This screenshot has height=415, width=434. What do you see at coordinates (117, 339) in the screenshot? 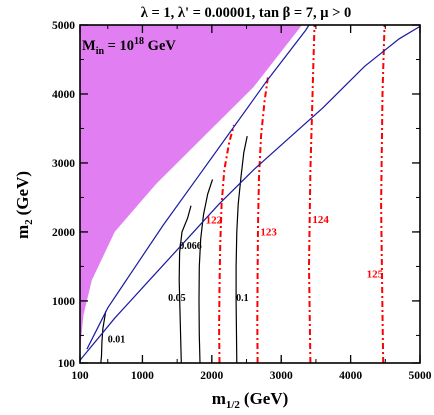
I see `contour-0-01-label: 0.01` at bounding box center [117, 339].